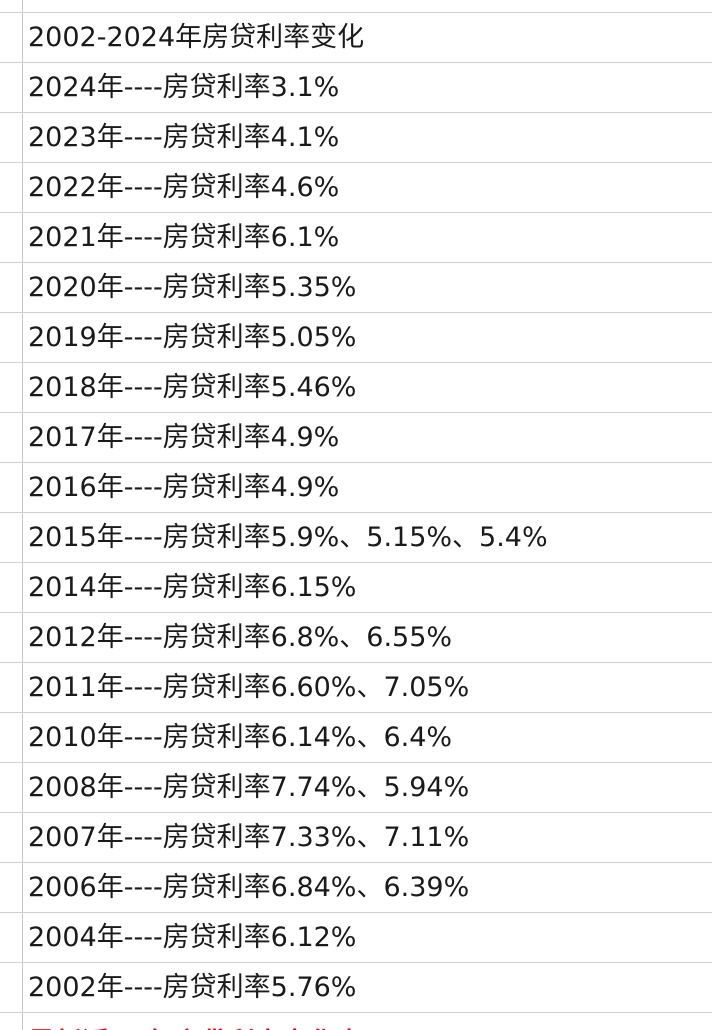 This screenshot has height=1030, width=712. Describe the element at coordinates (184, 437) in the screenshot. I see `rate-cell: 2017年----房贷利率4.9%` at that location.